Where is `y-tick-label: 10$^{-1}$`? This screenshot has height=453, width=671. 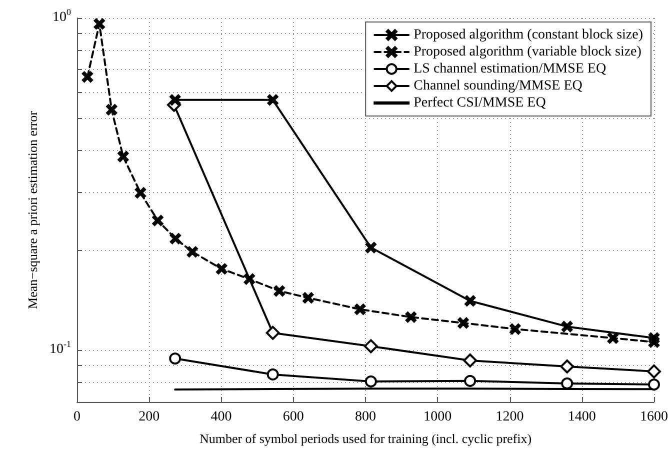 y-tick-label: 10$^{-1}$ is located at coordinates (60, 348).